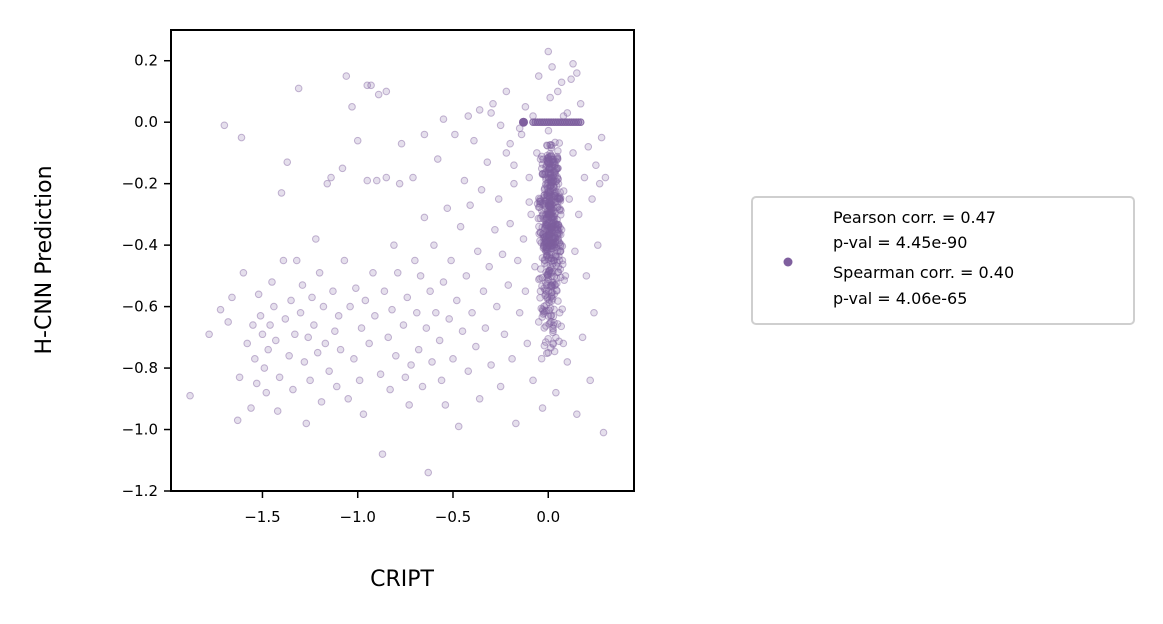 The width and height of the screenshot is (1163, 624). What do you see at coordinates (943, 260) in the screenshot?
I see `legend-box` at bounding box center [943, 260].